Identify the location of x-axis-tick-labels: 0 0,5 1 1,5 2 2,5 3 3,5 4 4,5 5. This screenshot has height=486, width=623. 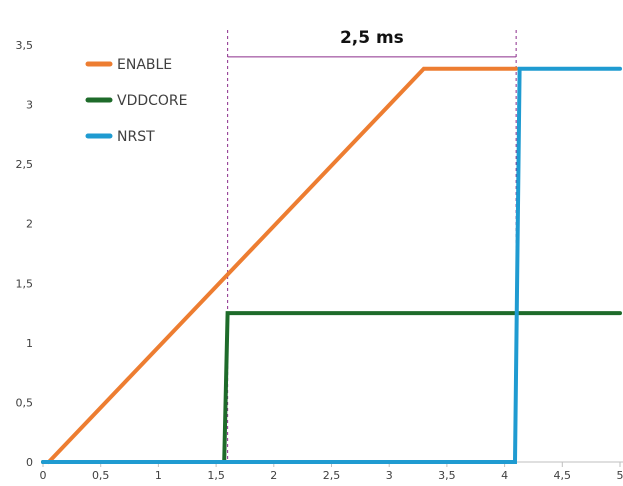
(331, 475).